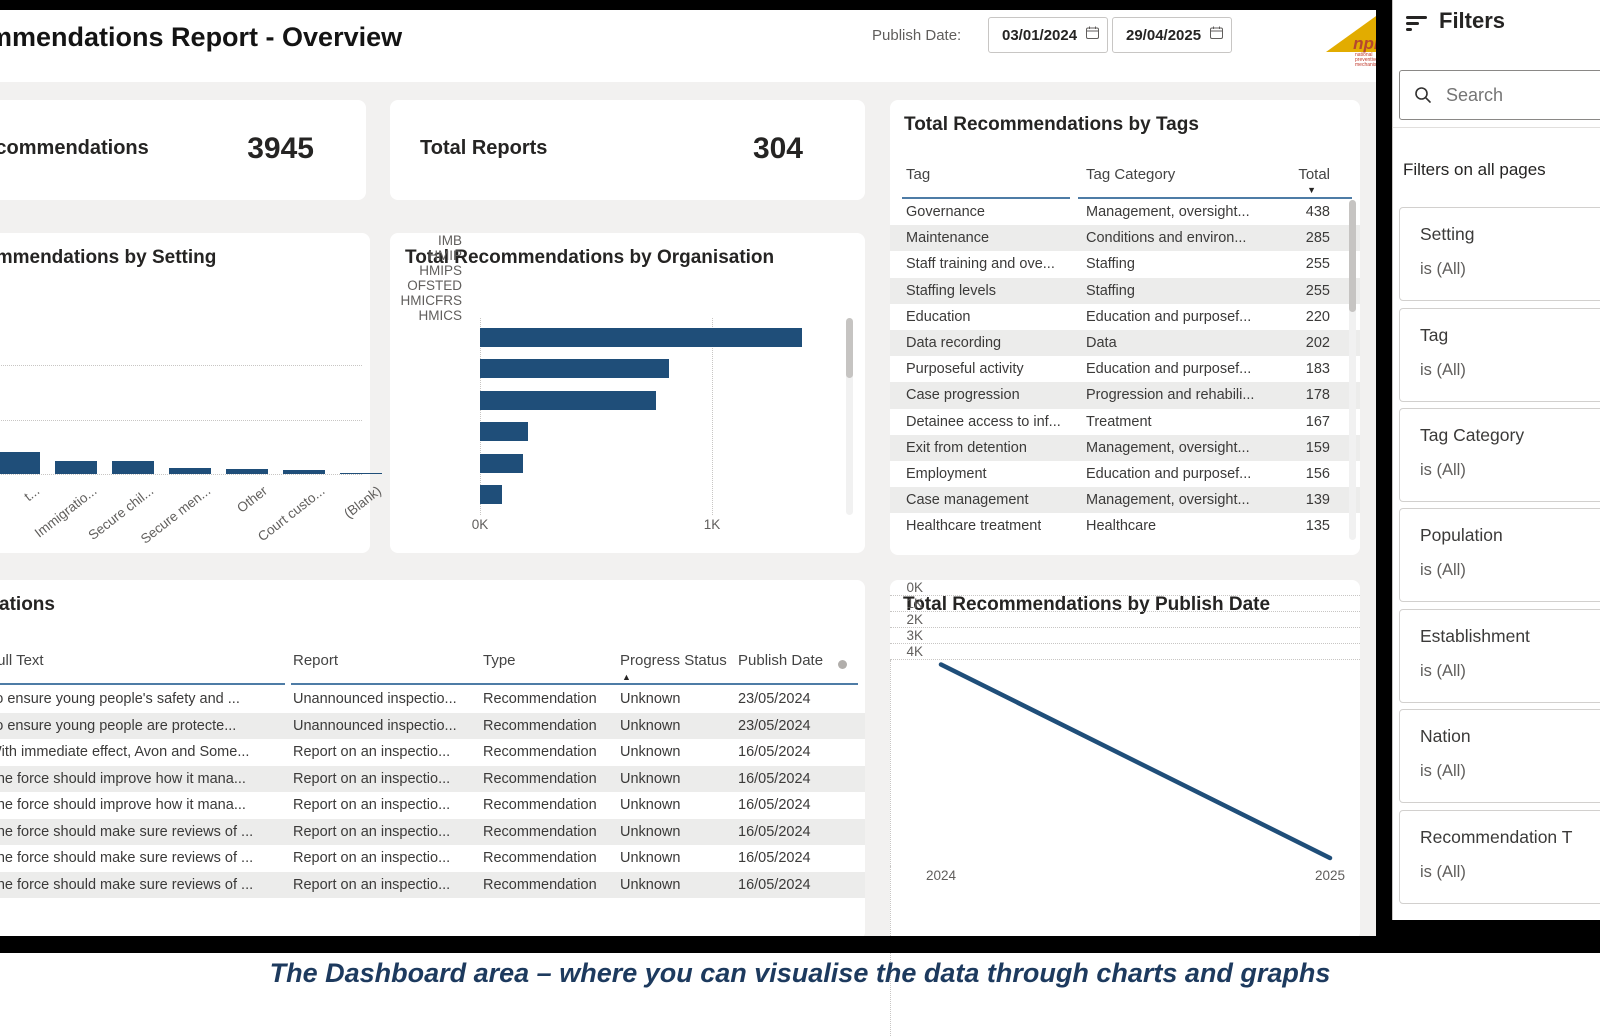 This screenshot has width=1600, height=1036. What do you see at coordinates (1311, 190) in the screenshot?
I see `sort-descending-icon: ▼` at bounding box center [1311, 190].